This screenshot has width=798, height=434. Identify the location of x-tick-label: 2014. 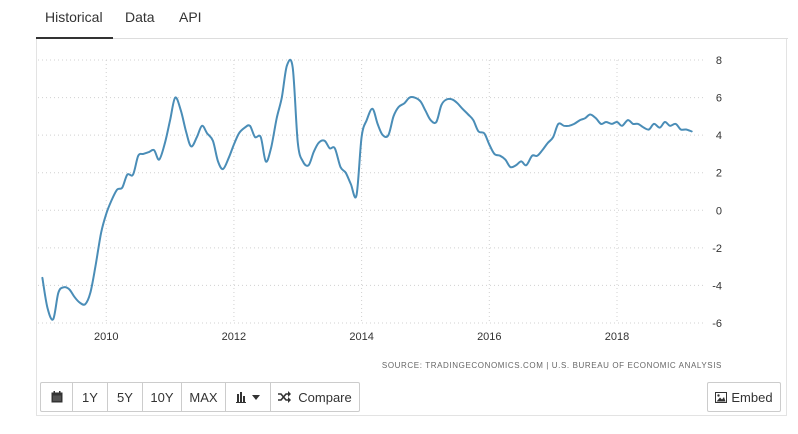
(361, 337).